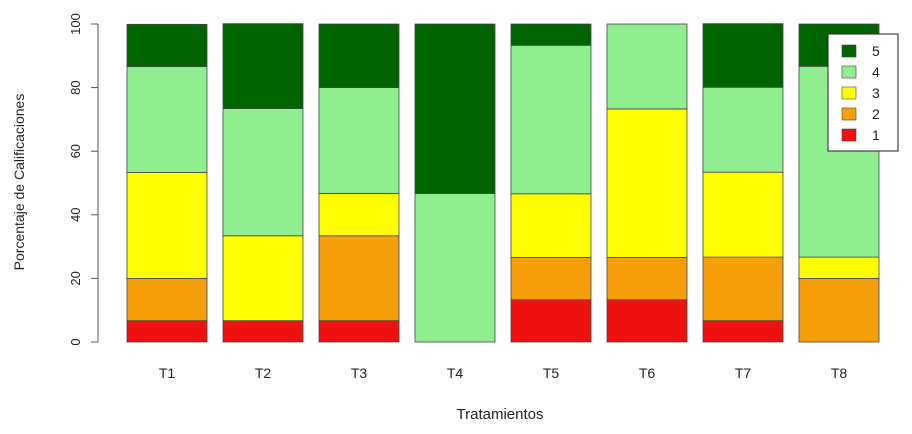 The image size is (912, 434). What do you see at coordinates (455, 373) in the screenshot?
I see `x-tick-label: T4` at bounding box center [455, 373].